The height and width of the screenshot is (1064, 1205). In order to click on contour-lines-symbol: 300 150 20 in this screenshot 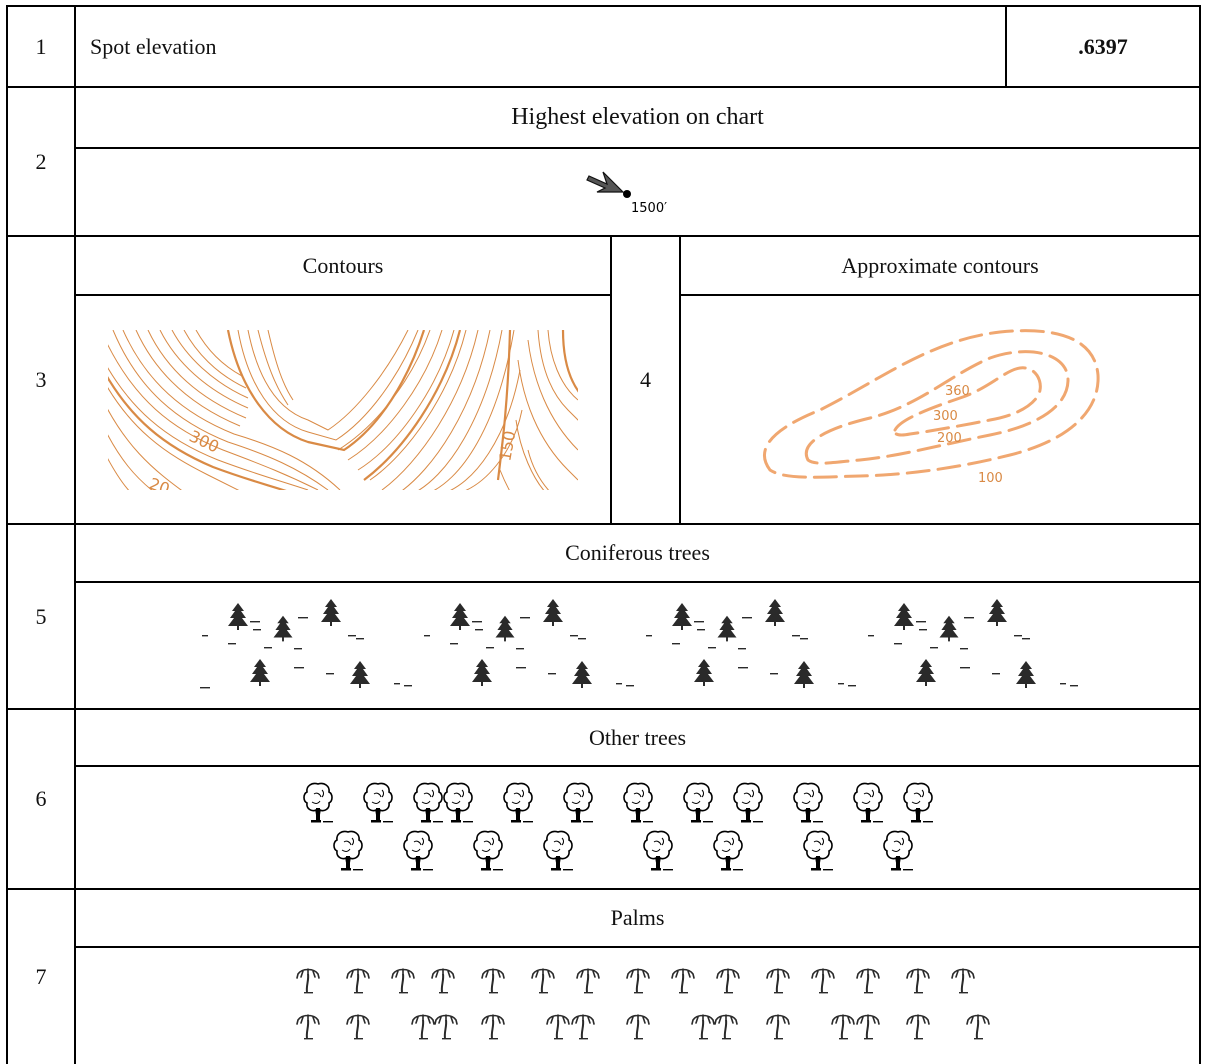, I will do `click(343, 409)`.